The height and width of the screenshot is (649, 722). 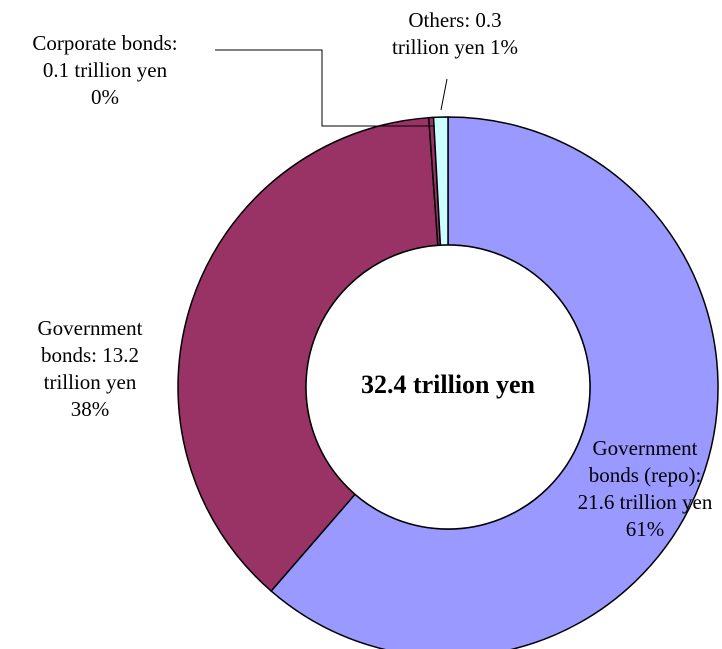 I want to click on slice-label-line: Others: 0.3, so click(x=454, y=20).